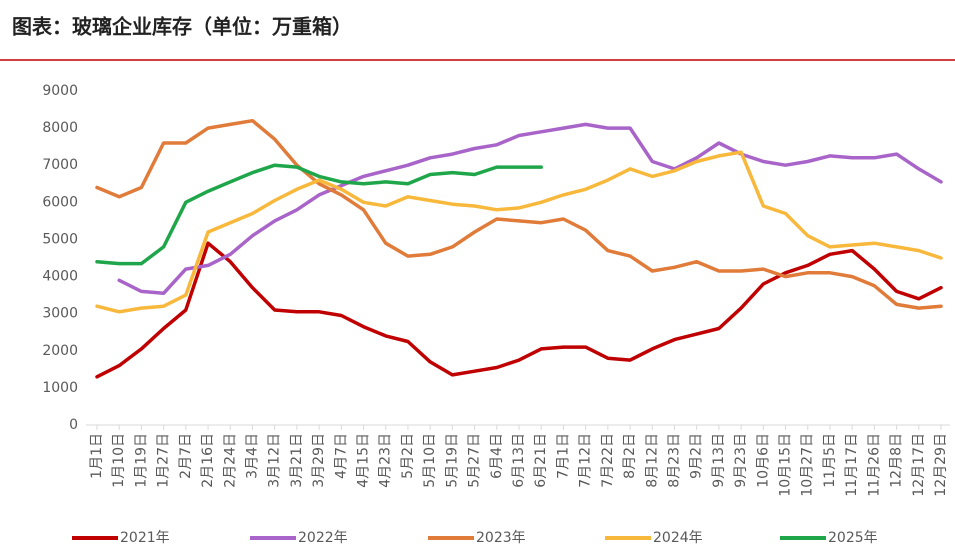 The height and width of the screenshot is (547, 955). What do you see at coordinates (60, 388) in the screenshot?
I see `y-tick-label: 1000` at bounding box center [60, 388].